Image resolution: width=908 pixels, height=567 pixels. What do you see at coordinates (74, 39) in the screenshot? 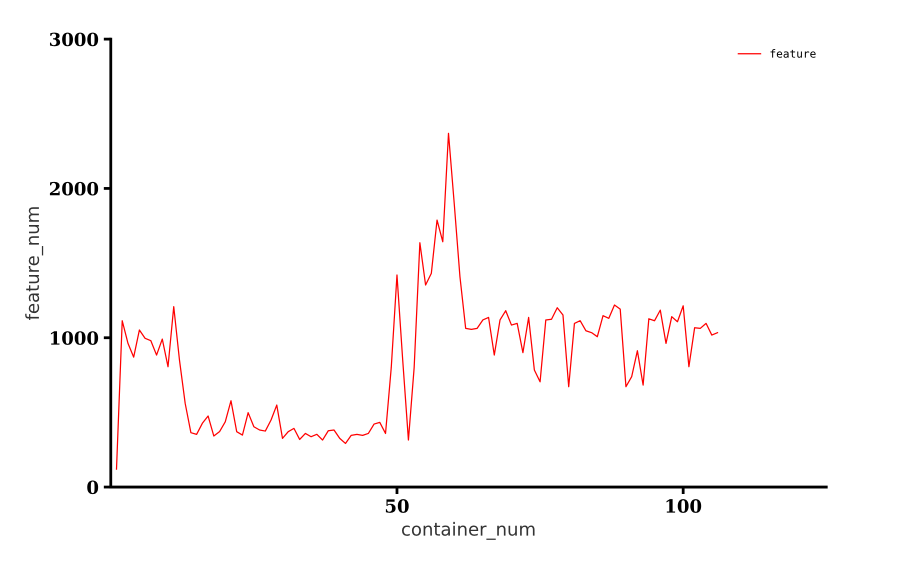
I see `y-tick-label: 3000` at bounding box center [74, 39].